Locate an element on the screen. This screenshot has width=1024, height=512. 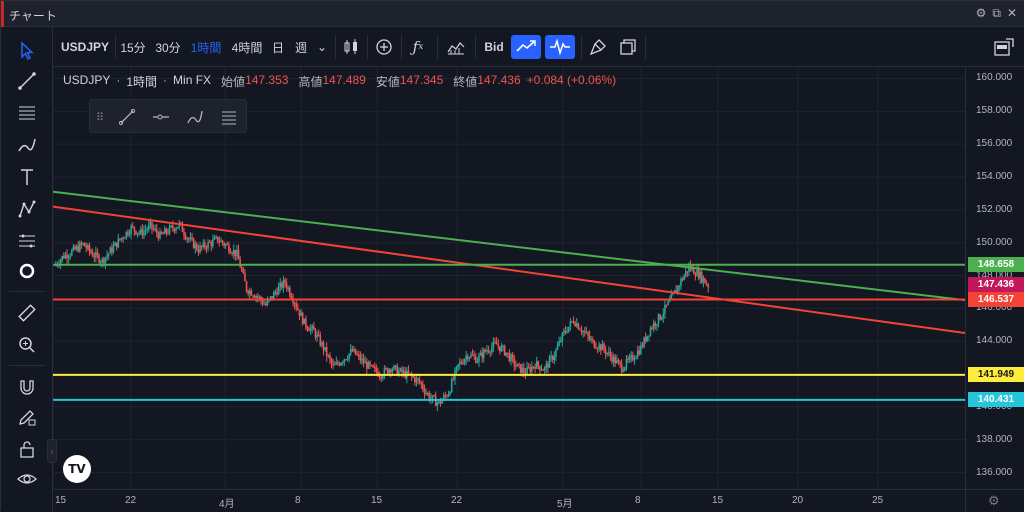
brush-icon is located at coordinates (27, 145).